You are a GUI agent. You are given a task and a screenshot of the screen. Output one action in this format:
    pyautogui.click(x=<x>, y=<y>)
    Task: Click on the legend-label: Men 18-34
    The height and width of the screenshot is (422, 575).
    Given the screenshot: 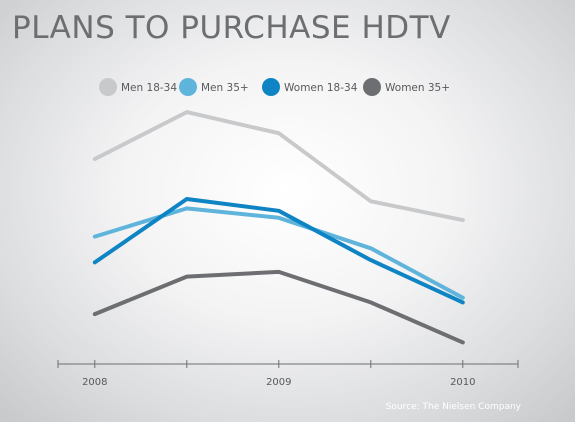 What is the action you would take?
    pyautogui.click(x=149, y=88)
    